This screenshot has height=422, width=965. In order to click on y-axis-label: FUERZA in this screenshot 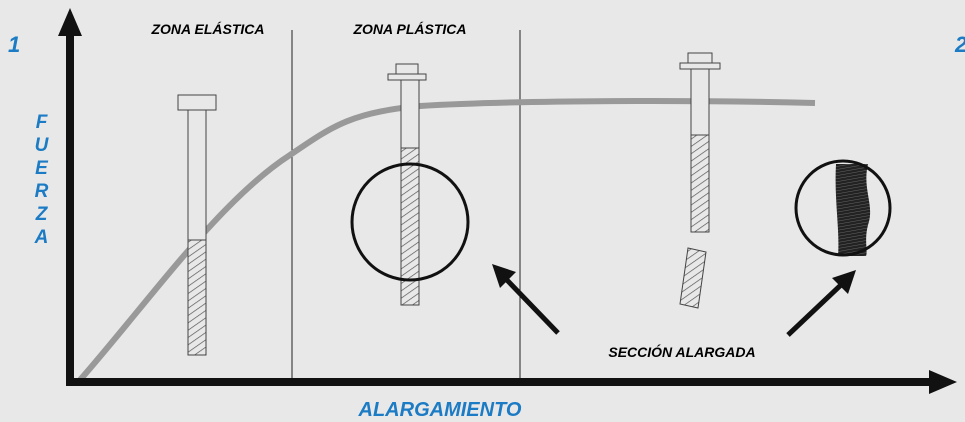, I will do `click(41, 181)`.